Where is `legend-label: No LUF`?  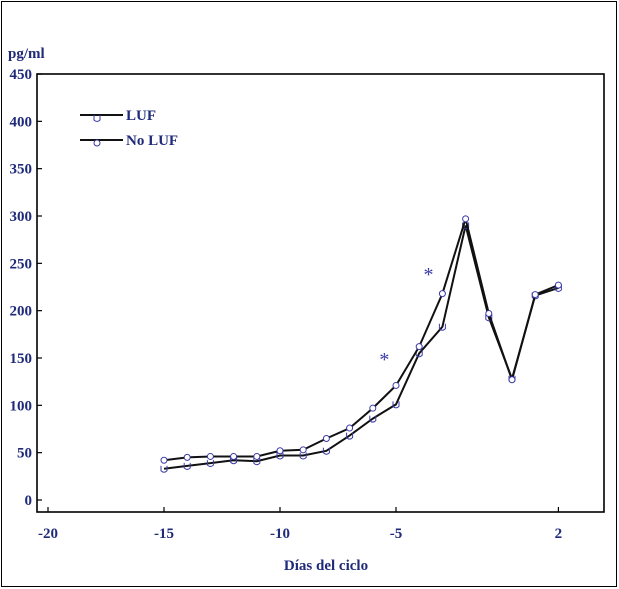 legend-label: No LUF is located at coordinates (152, 141).